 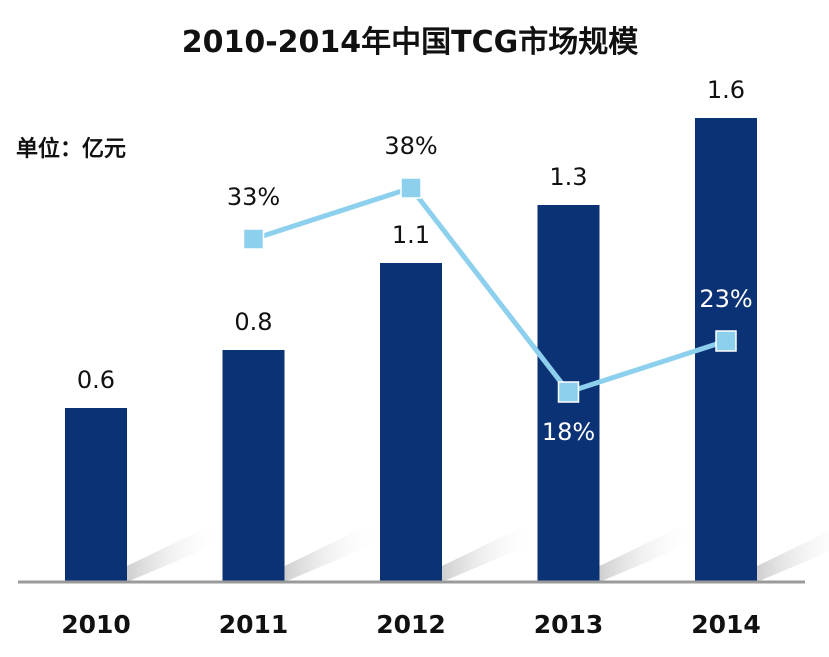 I want to click on x-tick-2014: 2014, so click(x=726, y=624).